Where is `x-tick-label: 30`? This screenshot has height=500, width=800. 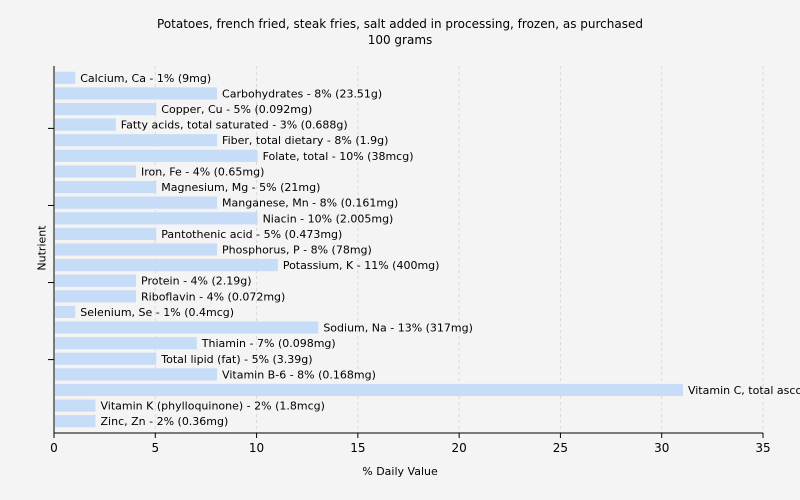 x-tick-label: 30 is located at coordinates (661, 448).